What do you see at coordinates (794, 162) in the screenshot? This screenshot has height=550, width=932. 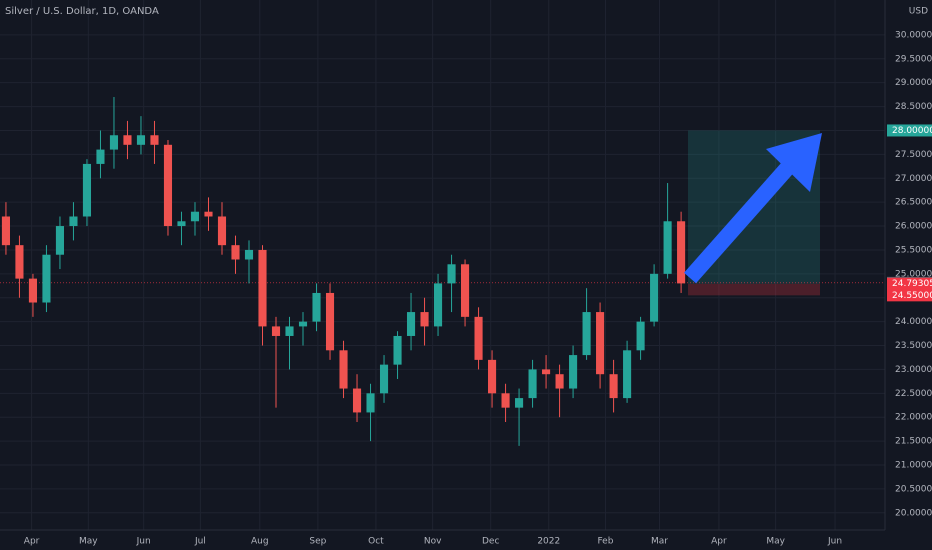 I see `arrow-head` at bounding box center [794, 162].